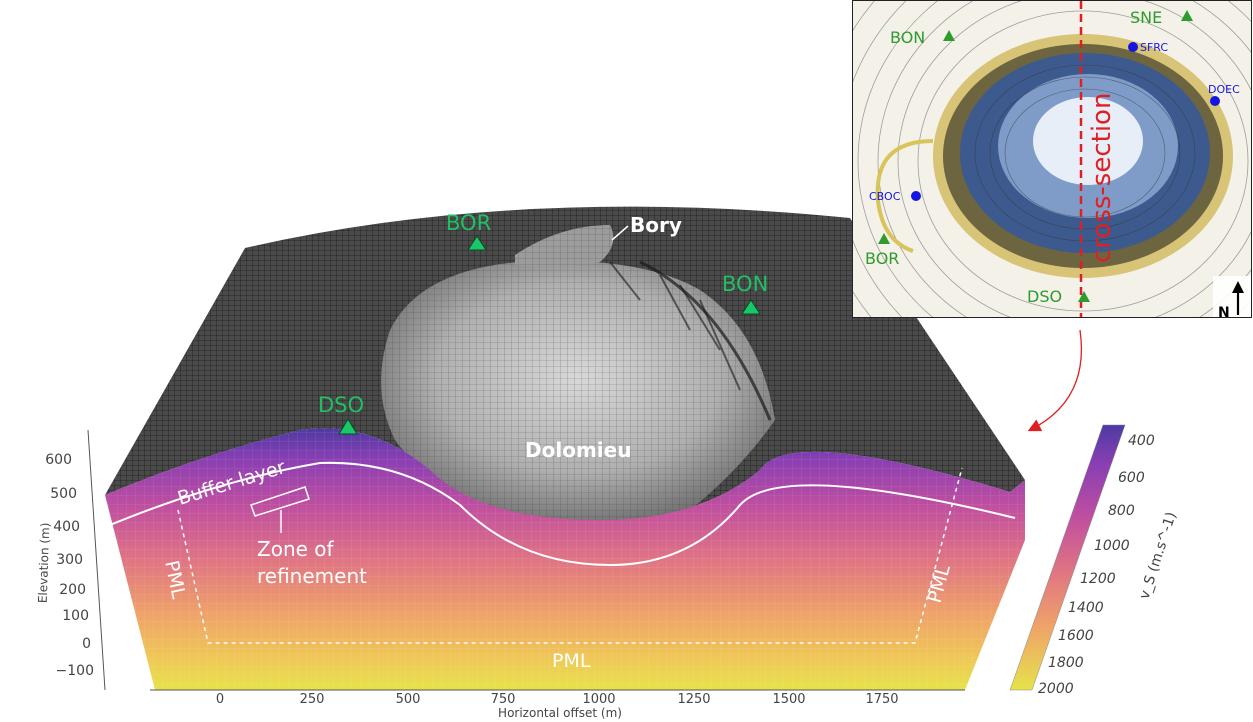  What do you see at coordinates (656, 225) in the screenshot?
I see `label-bory: Bory` at bounding box center [656, 225].